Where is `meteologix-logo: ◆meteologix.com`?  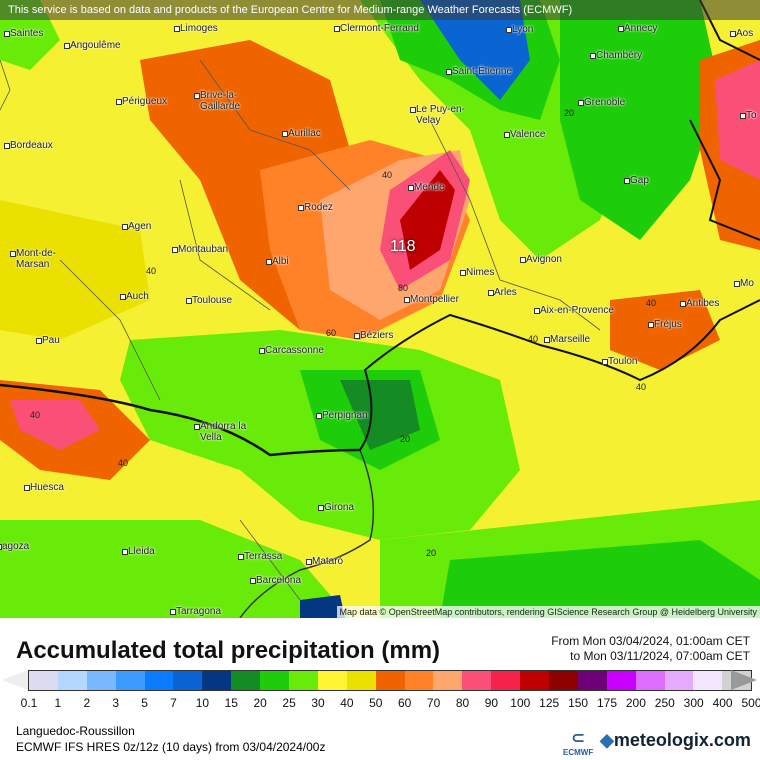 meteologix-logo: ◆meteologix.com is located at coordinates (675, 740).